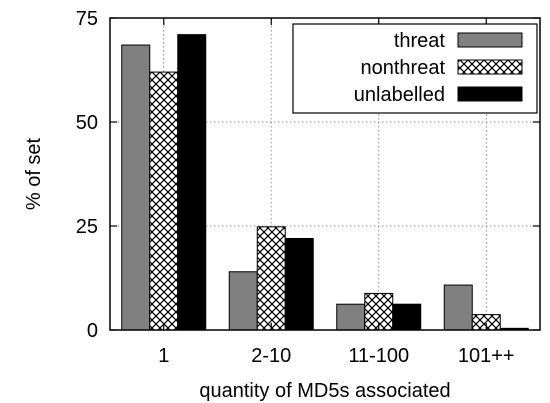 The height and width of the screenshot is (403, 550). Describe the element at coordinates (402, 68) in the screenshot. I see `legend-label-nonthreat: nonthreat` at that location.